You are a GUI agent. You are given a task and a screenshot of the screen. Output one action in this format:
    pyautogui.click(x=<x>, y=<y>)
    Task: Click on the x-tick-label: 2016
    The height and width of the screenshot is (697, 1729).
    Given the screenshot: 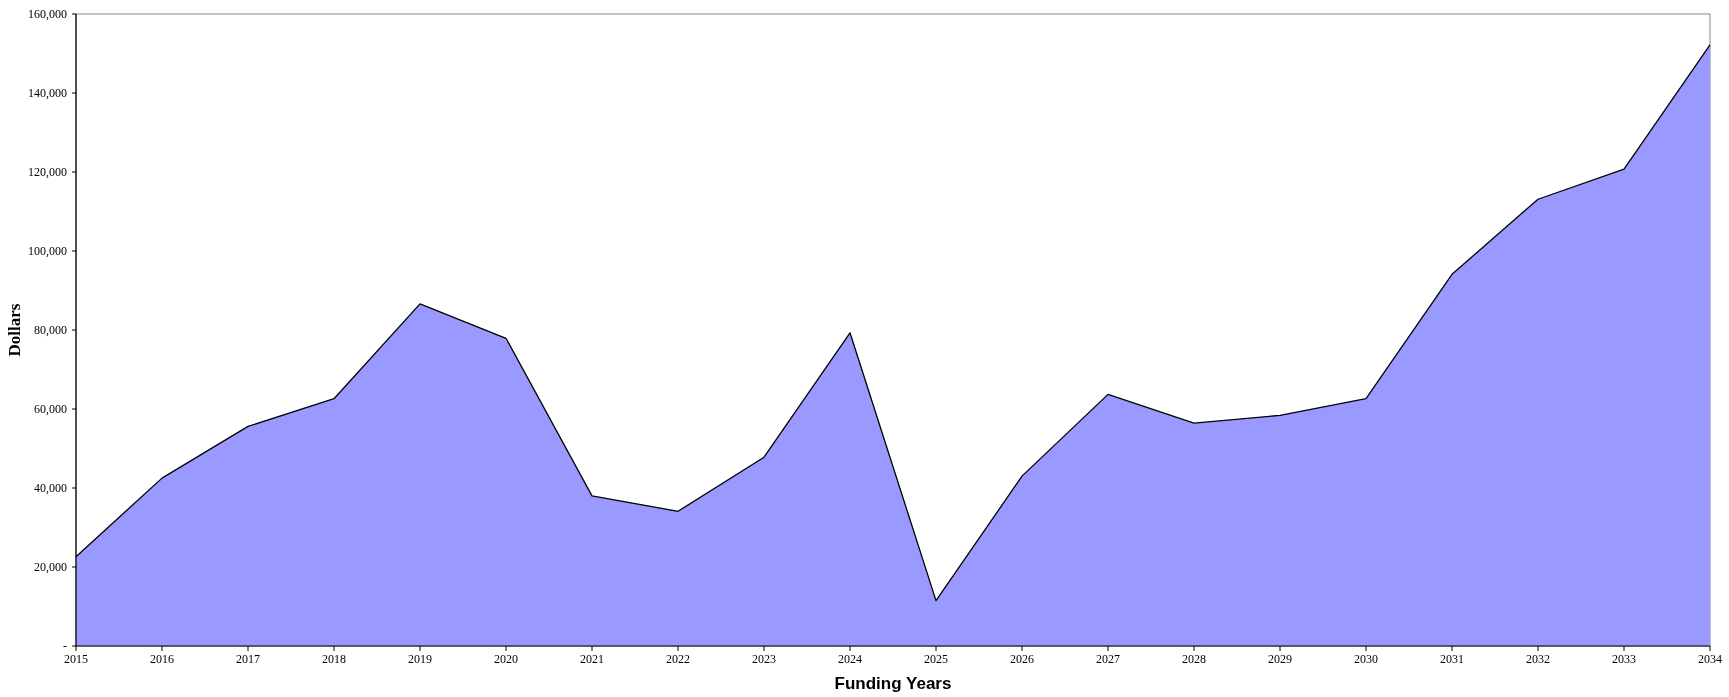 What is the action you would take?
    pyautogui.click(x=162, y=659)
    